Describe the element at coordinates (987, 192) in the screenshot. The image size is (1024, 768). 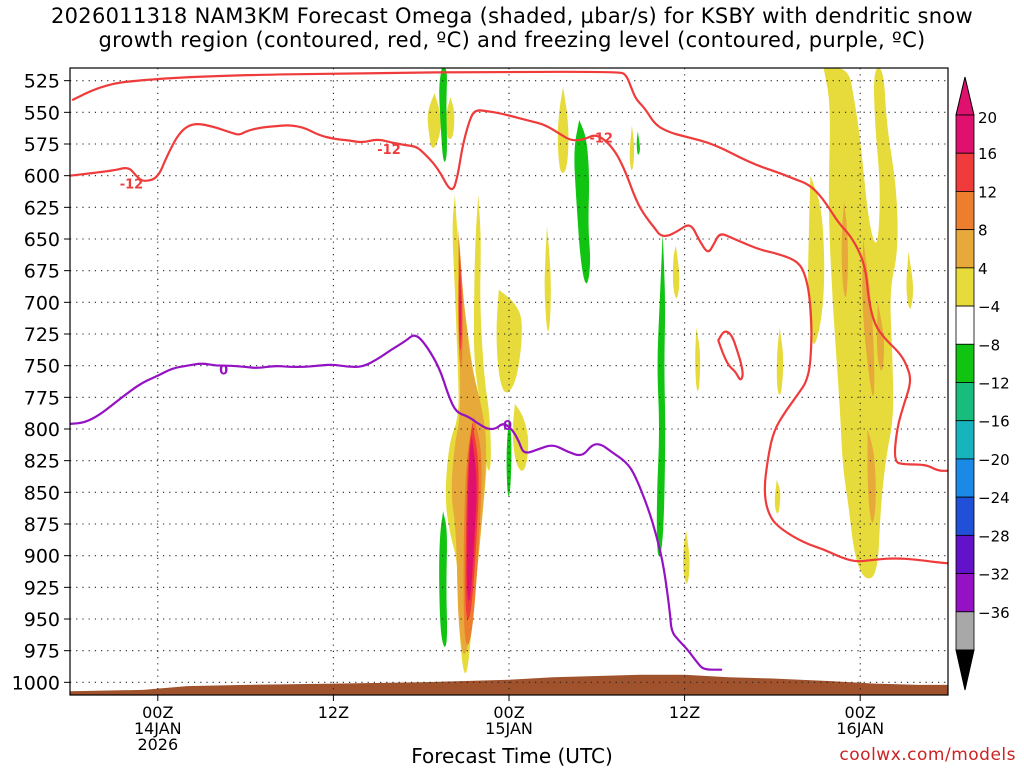
I see `colorbar-label-2: 12` at that location.